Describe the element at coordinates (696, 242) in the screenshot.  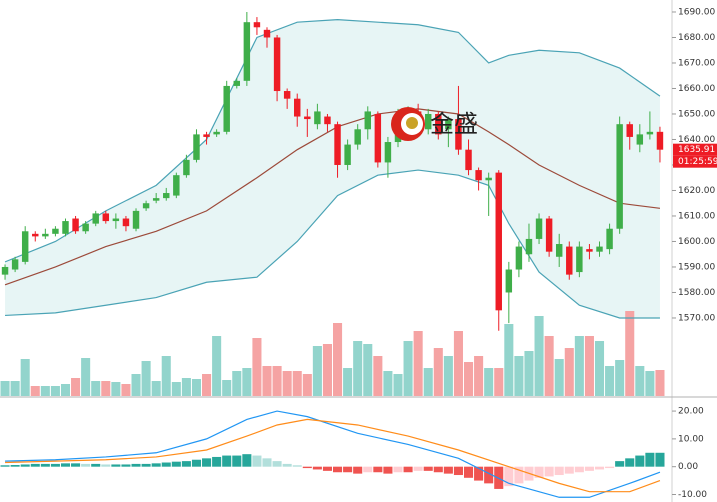
I see `y-tick-label: 1600.00` at that location.